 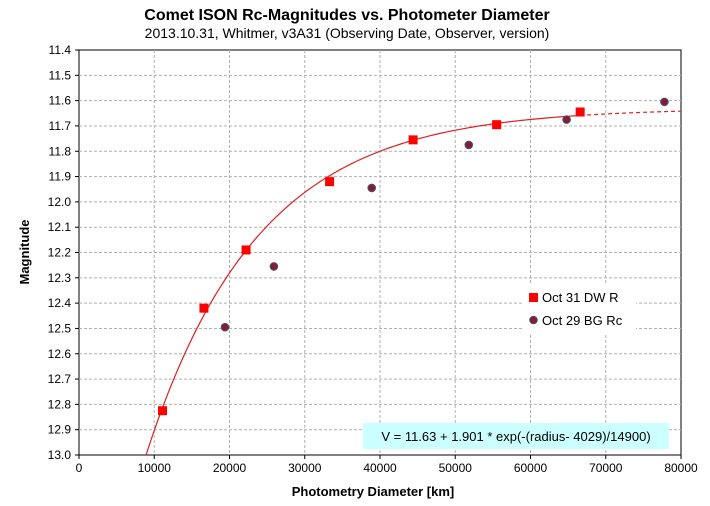 I want to click on y-tick-label: 11.5, so click(x=60, y=75).